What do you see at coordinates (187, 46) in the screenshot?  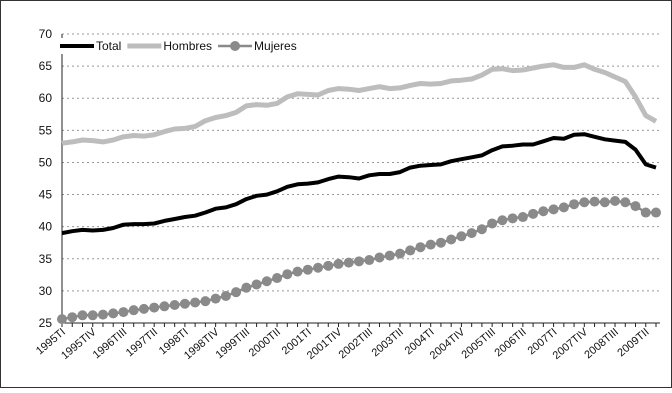 I see `legend-label: Hombres` at bounding box center [187, 46].